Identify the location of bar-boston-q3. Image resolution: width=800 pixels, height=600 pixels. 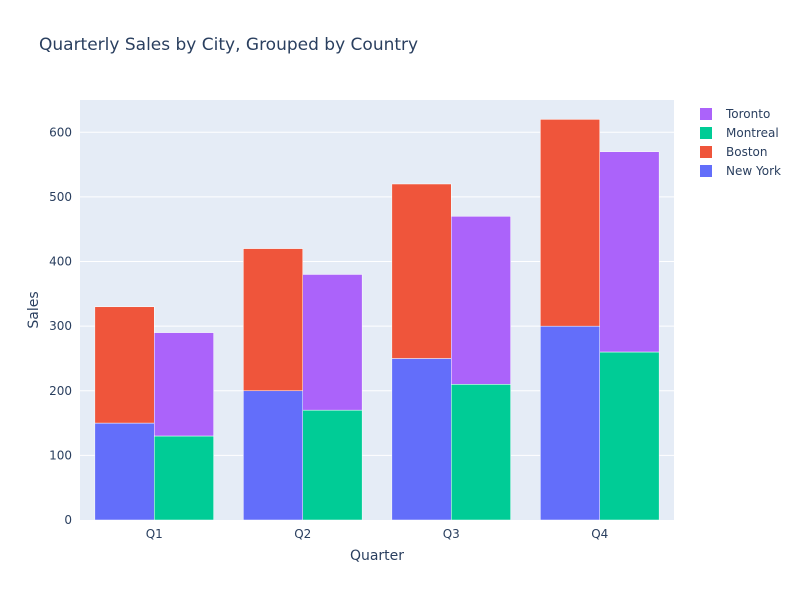
(421, 271).